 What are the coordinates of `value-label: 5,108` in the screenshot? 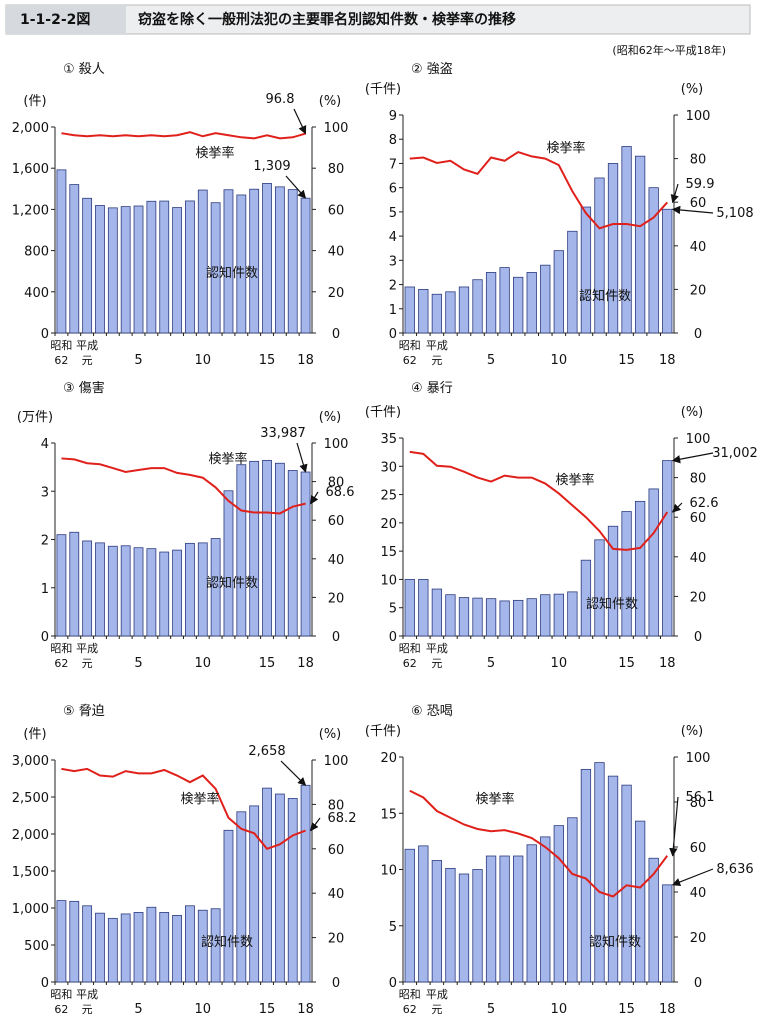 It's located at (734, 213).